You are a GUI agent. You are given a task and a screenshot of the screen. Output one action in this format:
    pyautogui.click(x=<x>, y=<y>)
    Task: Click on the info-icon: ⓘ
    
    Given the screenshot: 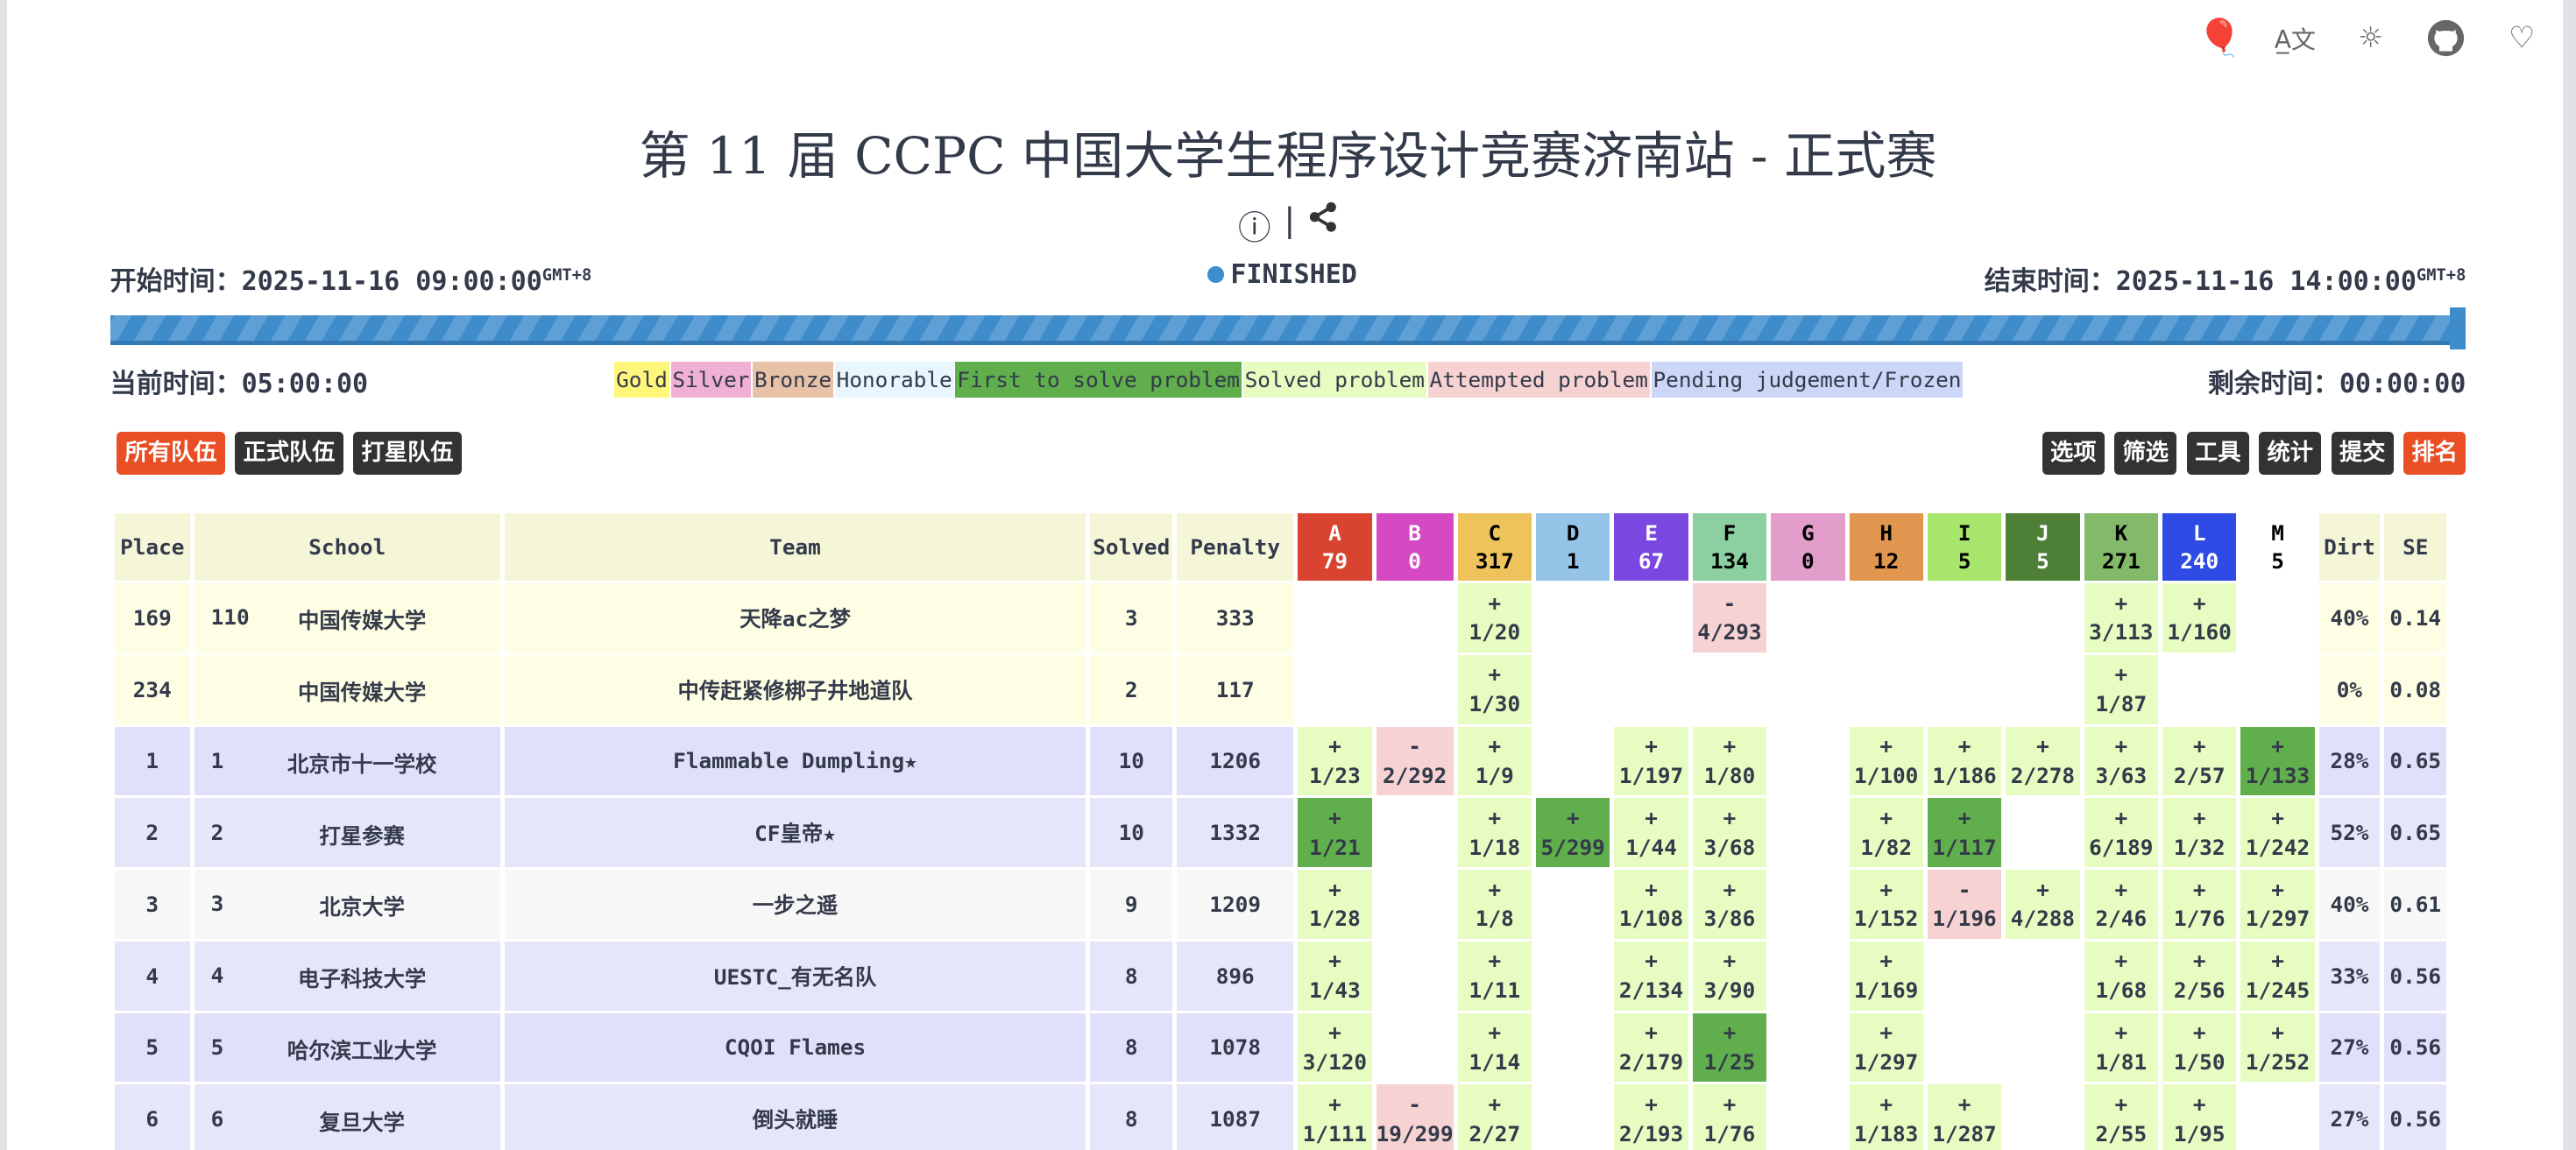 What is the action you would take?
    pyautogui.click(x=1254, y=227)
    